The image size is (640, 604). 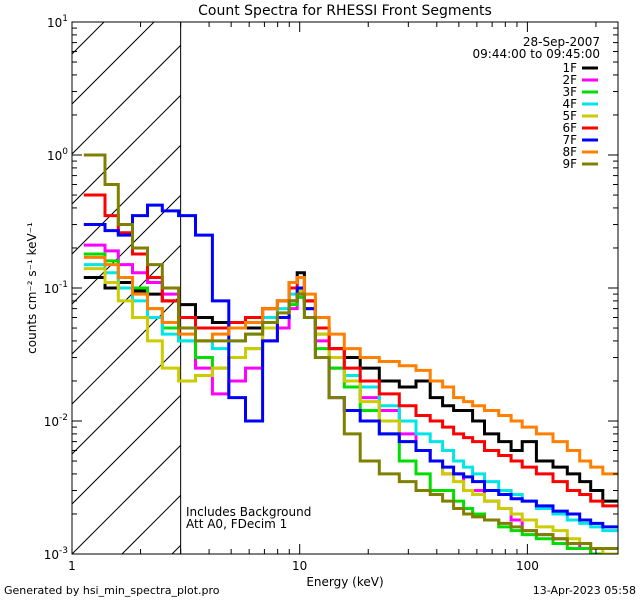 What do you see at coordinates (569, 152) in the screenshot?
I see `legend-label-8F: 8F` at bounding box center [569, 152].